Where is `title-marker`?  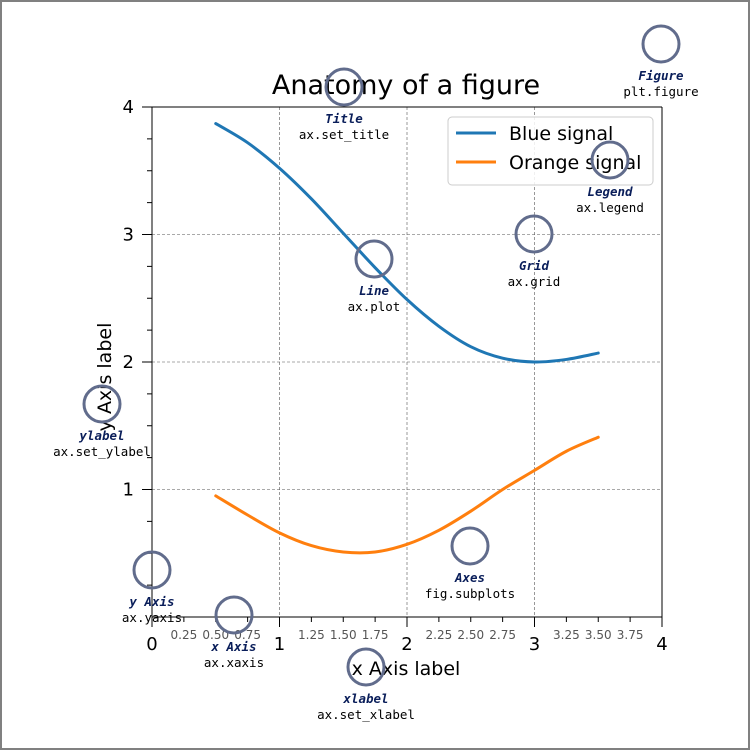
title-marker is located at coordinates (344, 87).